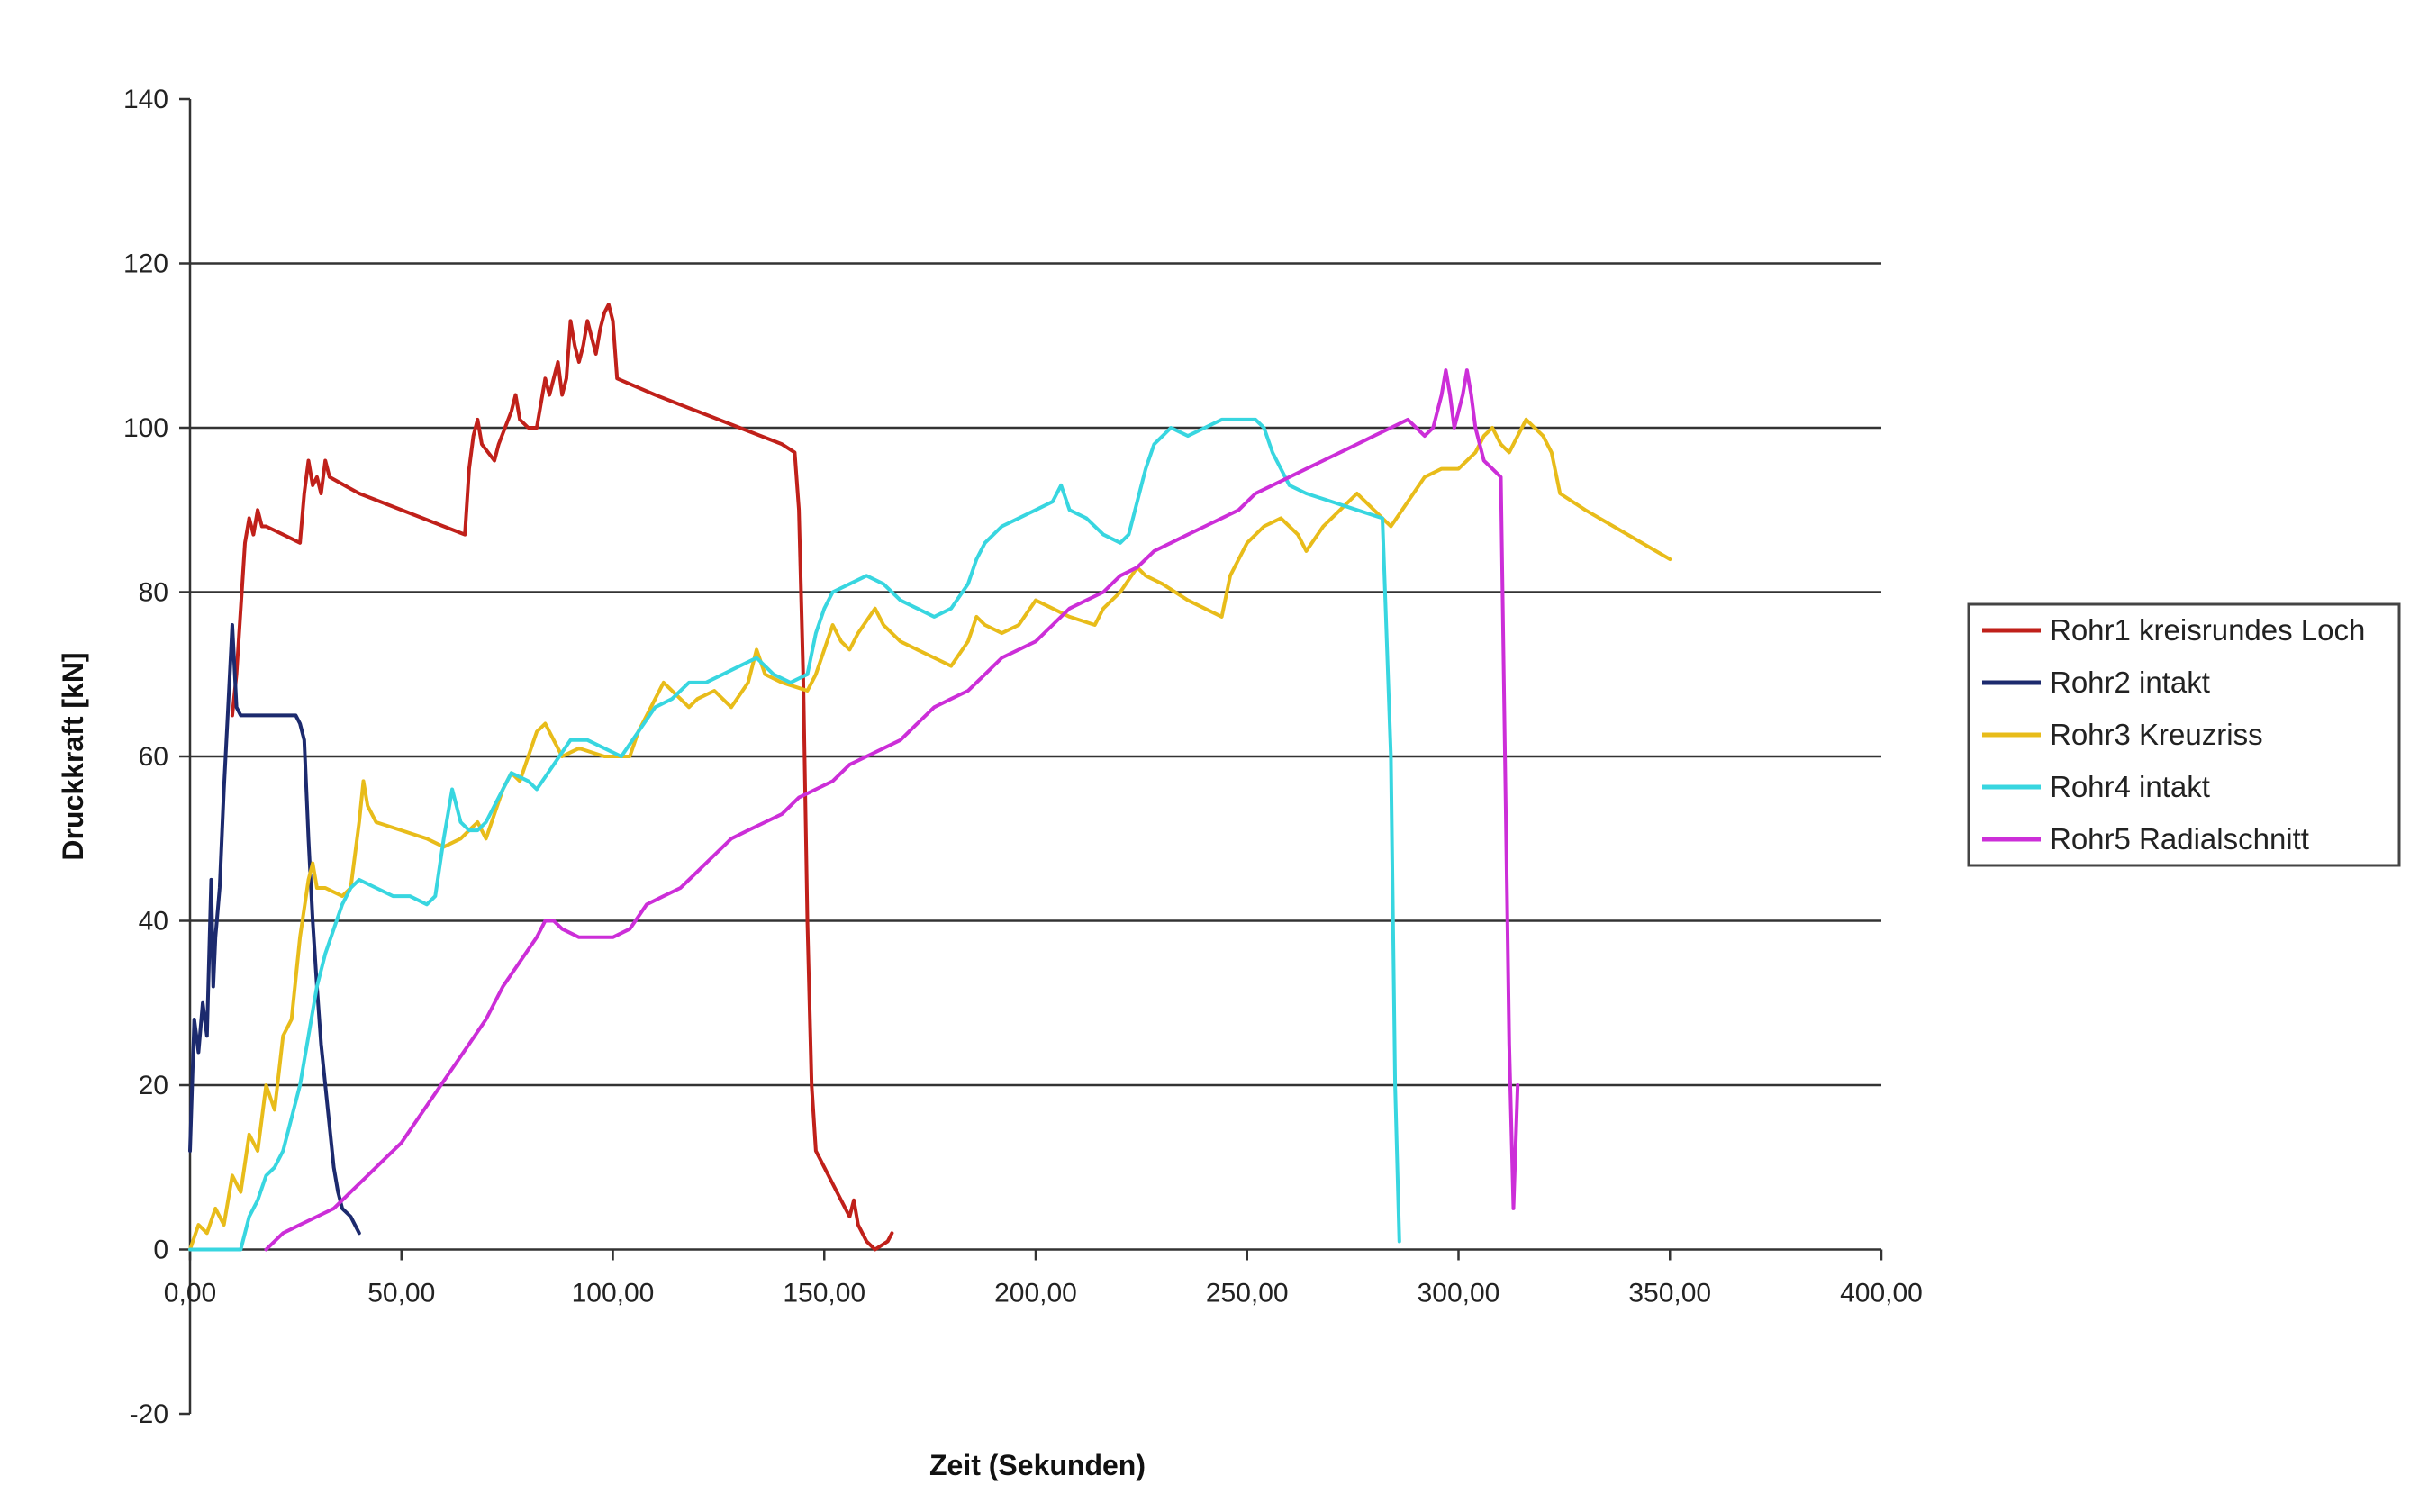  What do you see at coordinates (190, 1293) in the screenshot?
I see `x-tick-label: 0,00` at bounding box center [190, 1293].